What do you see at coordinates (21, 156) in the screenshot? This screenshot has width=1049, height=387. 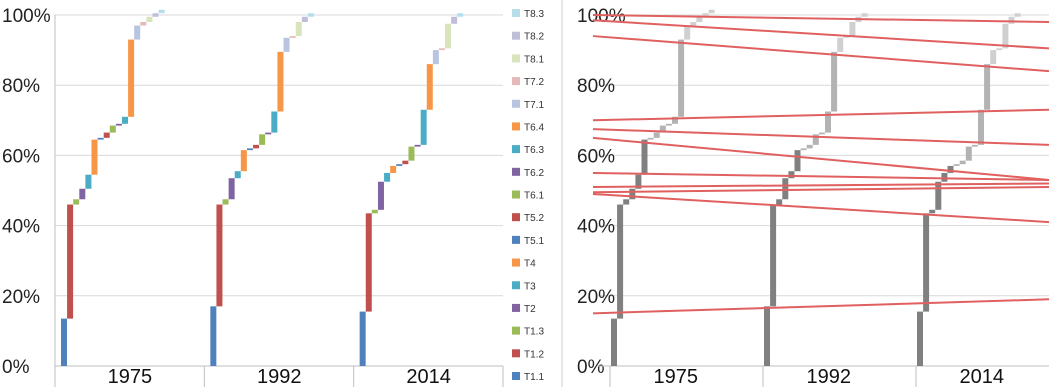 I see `y-tick-label: 60%` at bounding box center [21, 156].